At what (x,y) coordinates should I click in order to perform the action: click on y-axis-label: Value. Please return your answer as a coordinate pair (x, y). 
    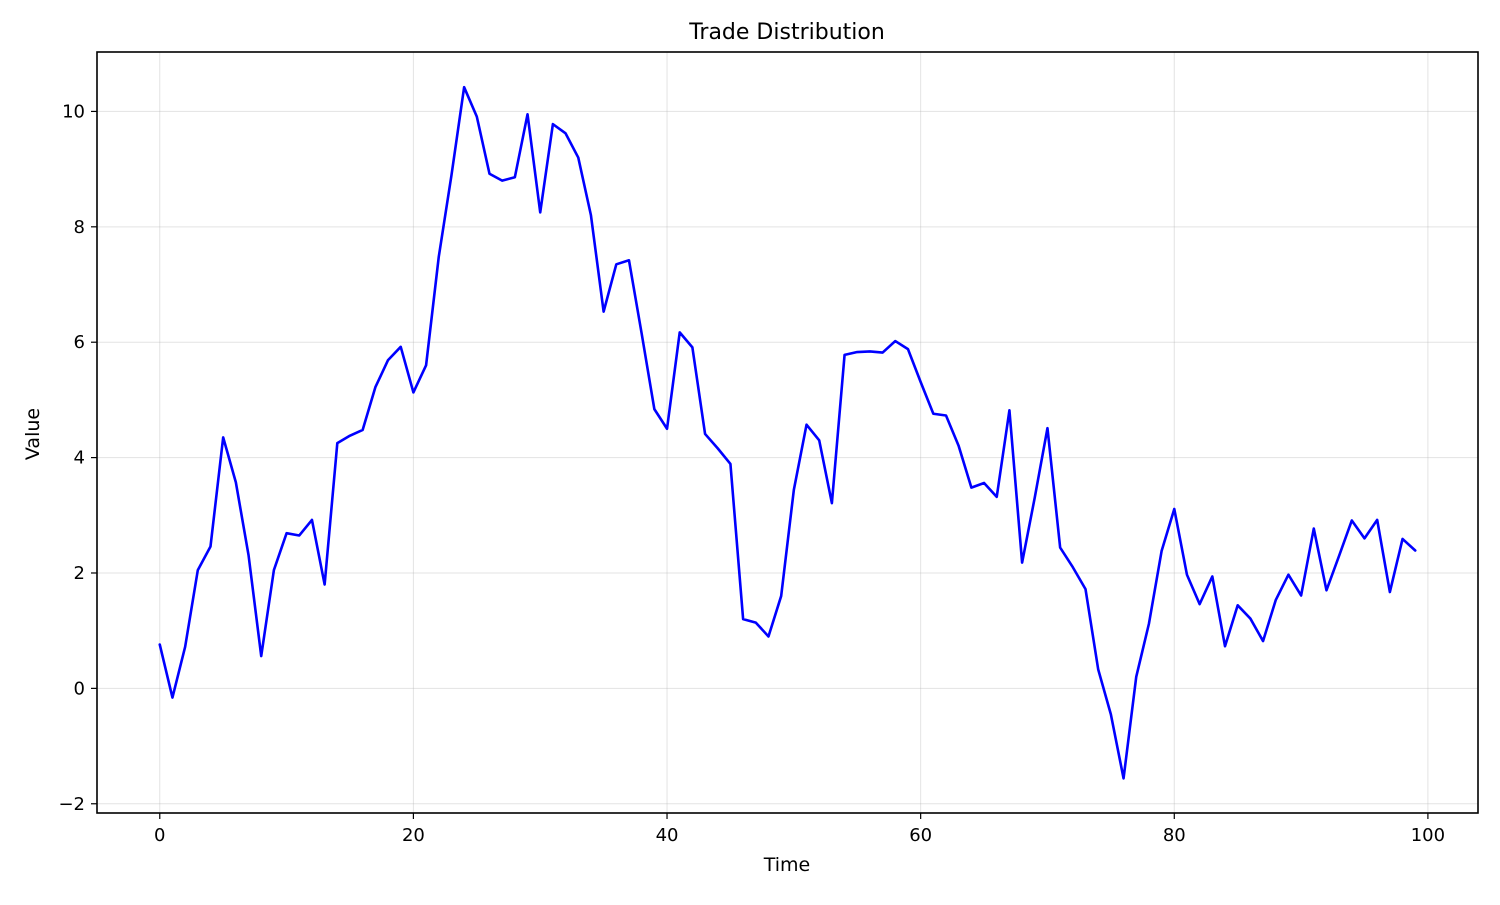
    Looking at the image, I should click on (33, 434).